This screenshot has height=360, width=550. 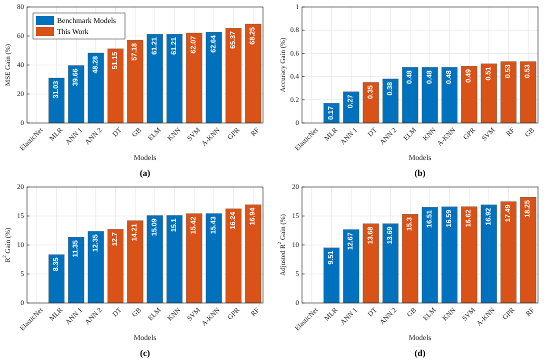 I want to click on text: (b), so click(x=420, y=173).